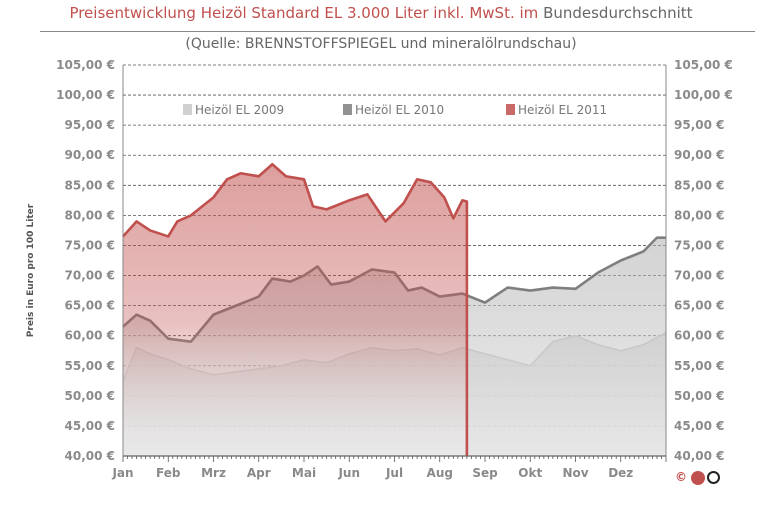 This screenshot has width=762, height=508. Describe the element at coordinates (348, 473) in the screenshot. I see `x-tick-label: Jun` at that location.